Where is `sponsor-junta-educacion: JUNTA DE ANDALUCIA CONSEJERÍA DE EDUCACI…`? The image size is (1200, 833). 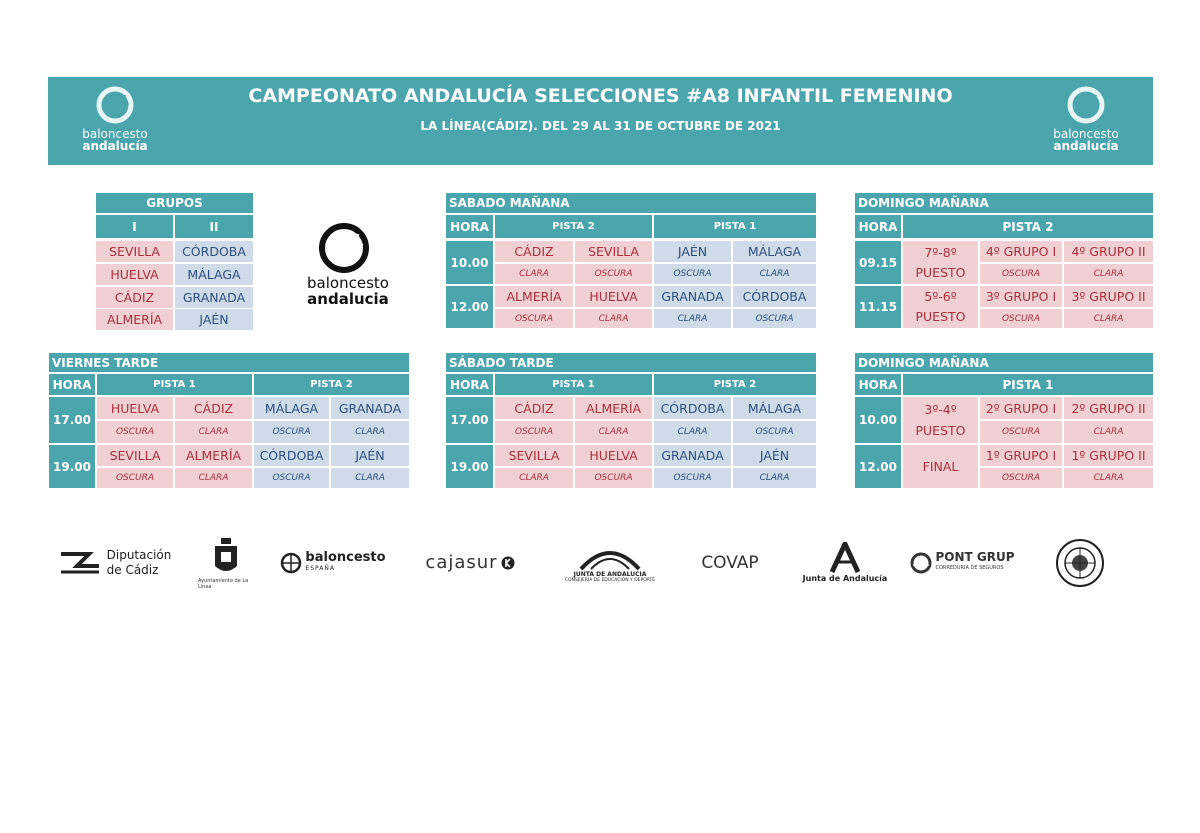
sponsor-junta-educacion: JUNTA DE ANDALUCIA CONSEJERÍA DE EDUCACI… is located at coordinates (610, 562).